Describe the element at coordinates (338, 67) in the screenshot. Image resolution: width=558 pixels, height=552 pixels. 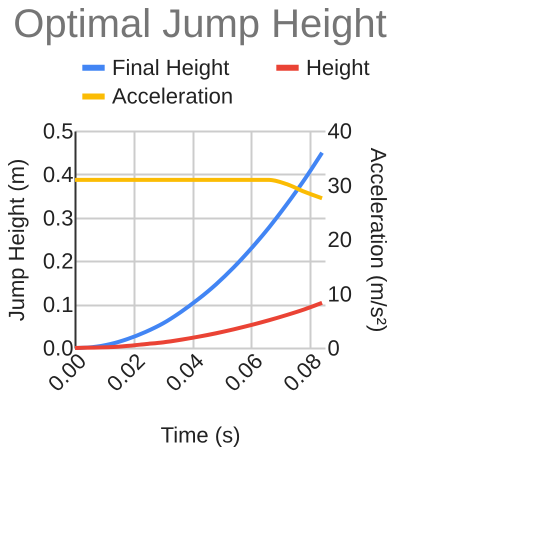
I see `legend-label: Height` at that location.